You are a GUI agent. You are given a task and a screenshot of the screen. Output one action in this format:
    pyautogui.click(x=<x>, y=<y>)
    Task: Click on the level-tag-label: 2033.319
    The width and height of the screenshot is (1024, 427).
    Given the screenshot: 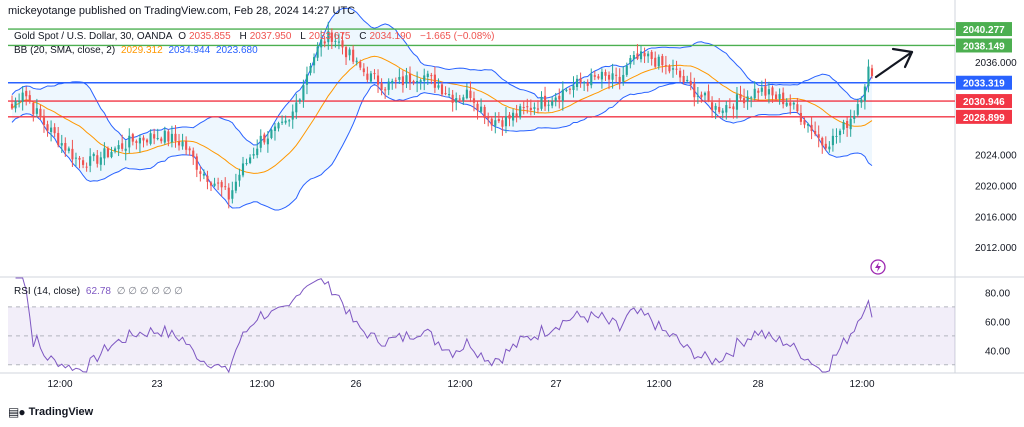 What is the action you would take?
    pyautogui.click(x=984, y=84)
    